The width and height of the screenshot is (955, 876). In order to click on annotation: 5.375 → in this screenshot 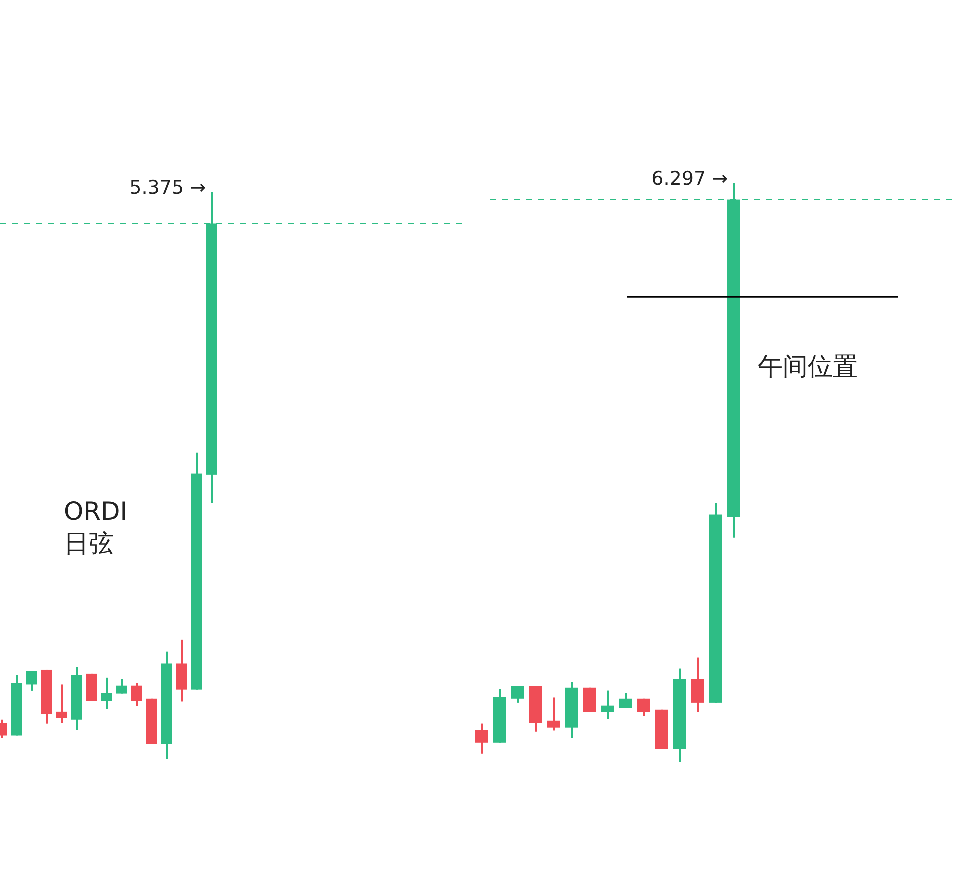, I will do `click(168, 188)`.